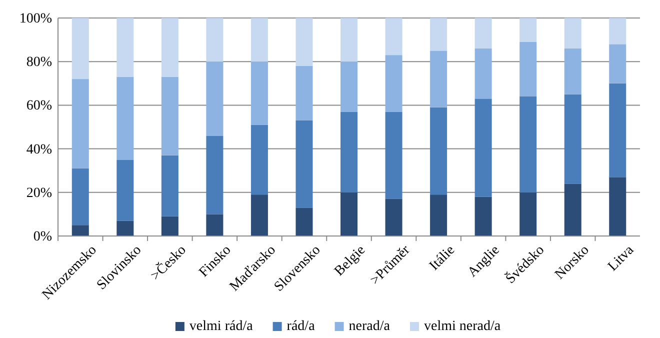 Image resolution: width=660 pixels, height=338 pixels. I want to click on legend-label: velmi rád/a, so click(221, 326).